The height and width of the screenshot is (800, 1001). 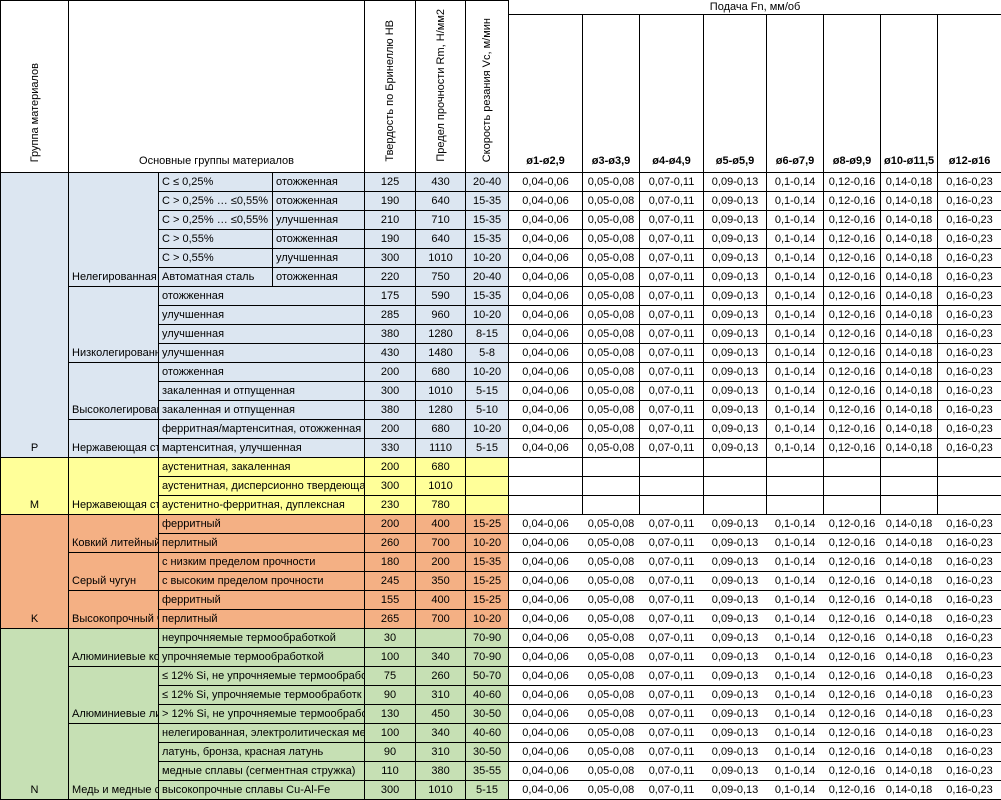 What do you see at coordinates (34, 112) in the screenshot?
I see `header-material-group-label: Группа материалов` at bounding box center [34, 112].